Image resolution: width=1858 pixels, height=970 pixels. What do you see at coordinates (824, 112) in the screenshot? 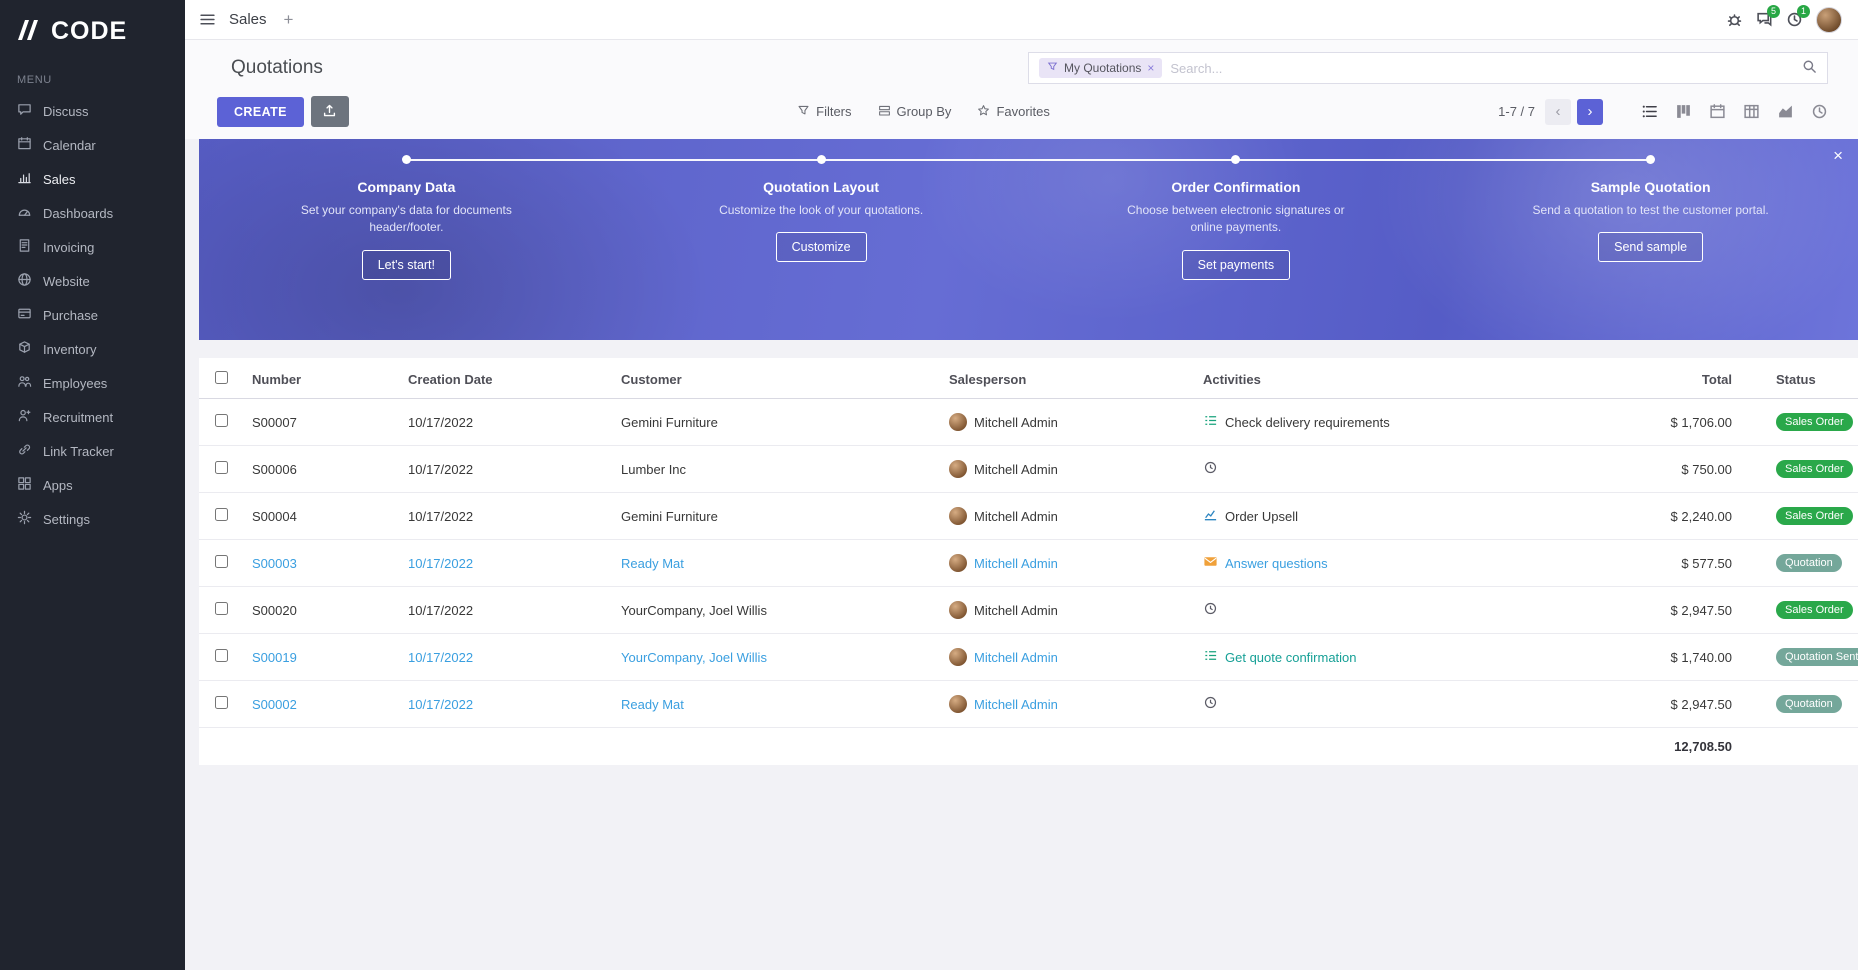
I see `filters-button: Filters` at bounding box center [824, 112].